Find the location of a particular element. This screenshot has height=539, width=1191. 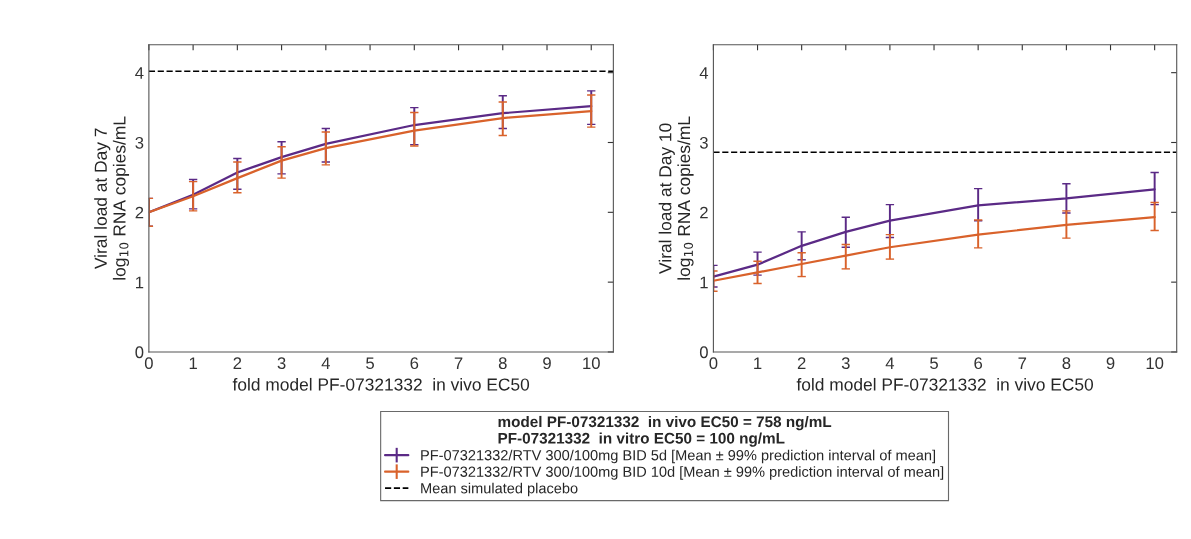

legend-label: Mean simulated placebo is located at coordinates (499, 489).